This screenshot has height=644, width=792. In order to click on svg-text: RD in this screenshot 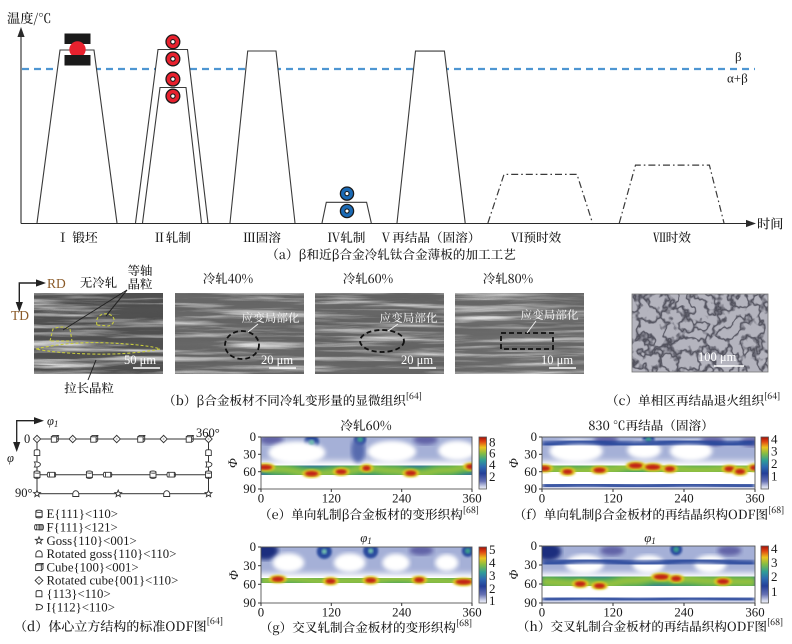, I will do `click(56, 283)`.